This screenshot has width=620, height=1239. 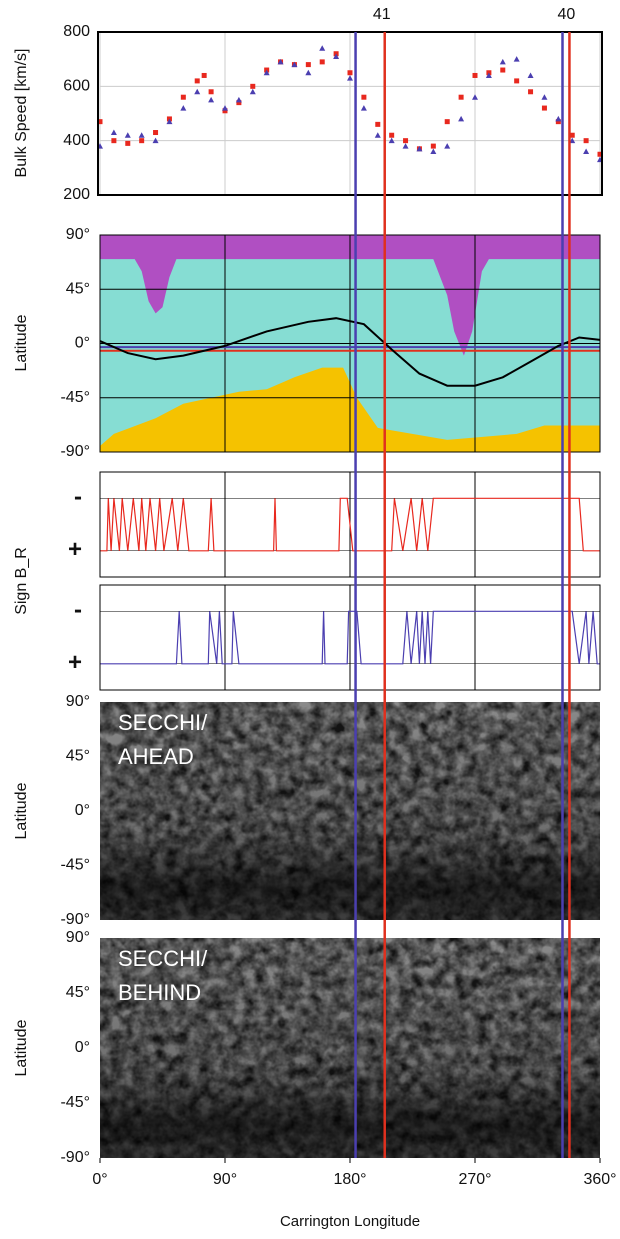 What do you see at coordinates (159, 992) in the screenshot?
I see `map-title: BEHIND` at bounding box center [159, 992].